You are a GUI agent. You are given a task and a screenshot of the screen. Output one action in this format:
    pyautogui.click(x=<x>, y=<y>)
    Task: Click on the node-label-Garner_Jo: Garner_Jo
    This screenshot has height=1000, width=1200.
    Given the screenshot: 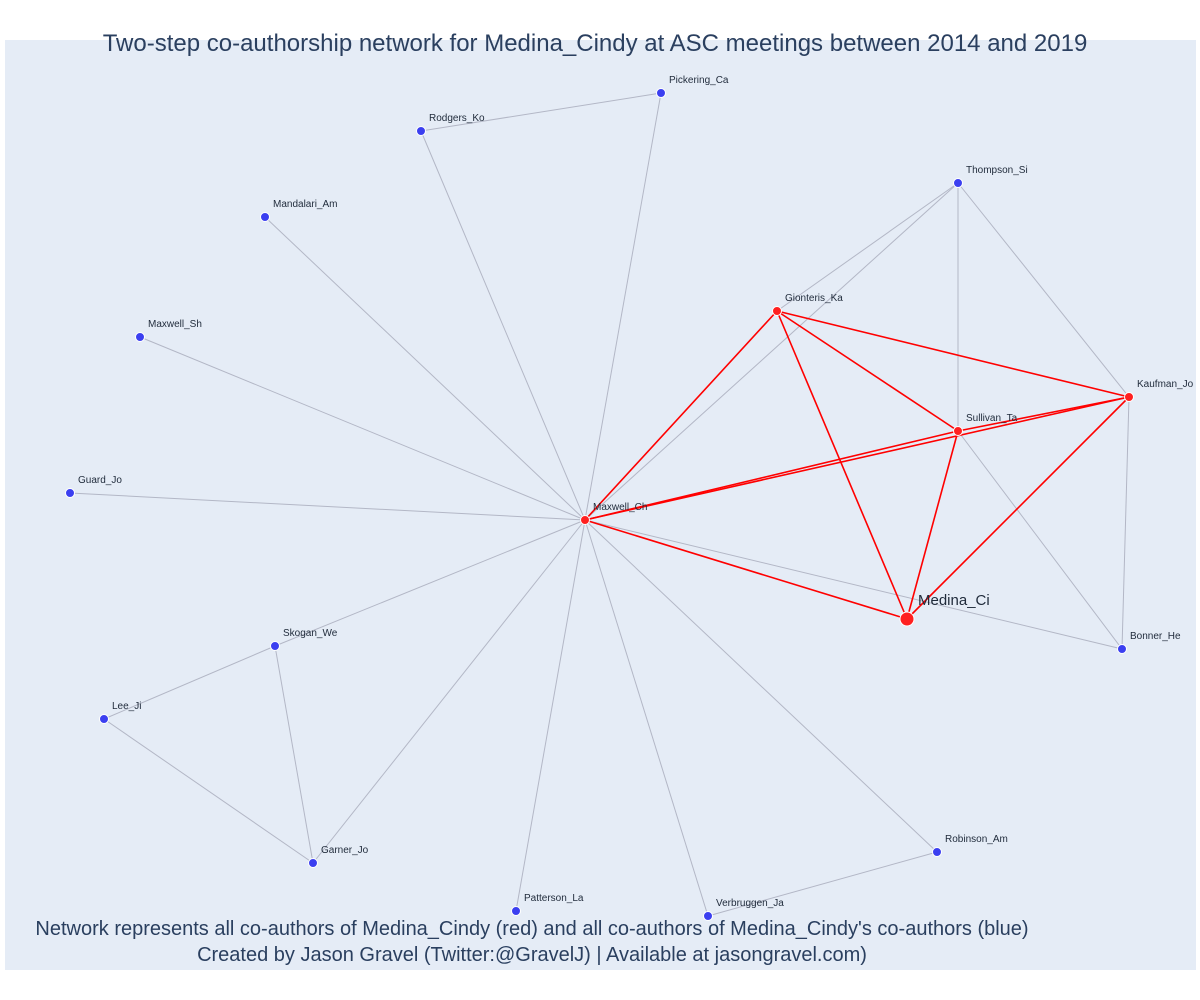 What is the action you would take?
    pyautogui.click(x=345, y=850)
    